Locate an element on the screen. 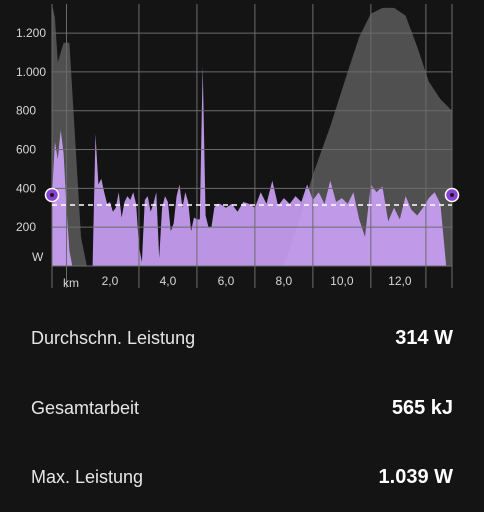 The height and width of the screenshot is (512, 484). y-tick-label: 600 is located at coordinates (26, 150).